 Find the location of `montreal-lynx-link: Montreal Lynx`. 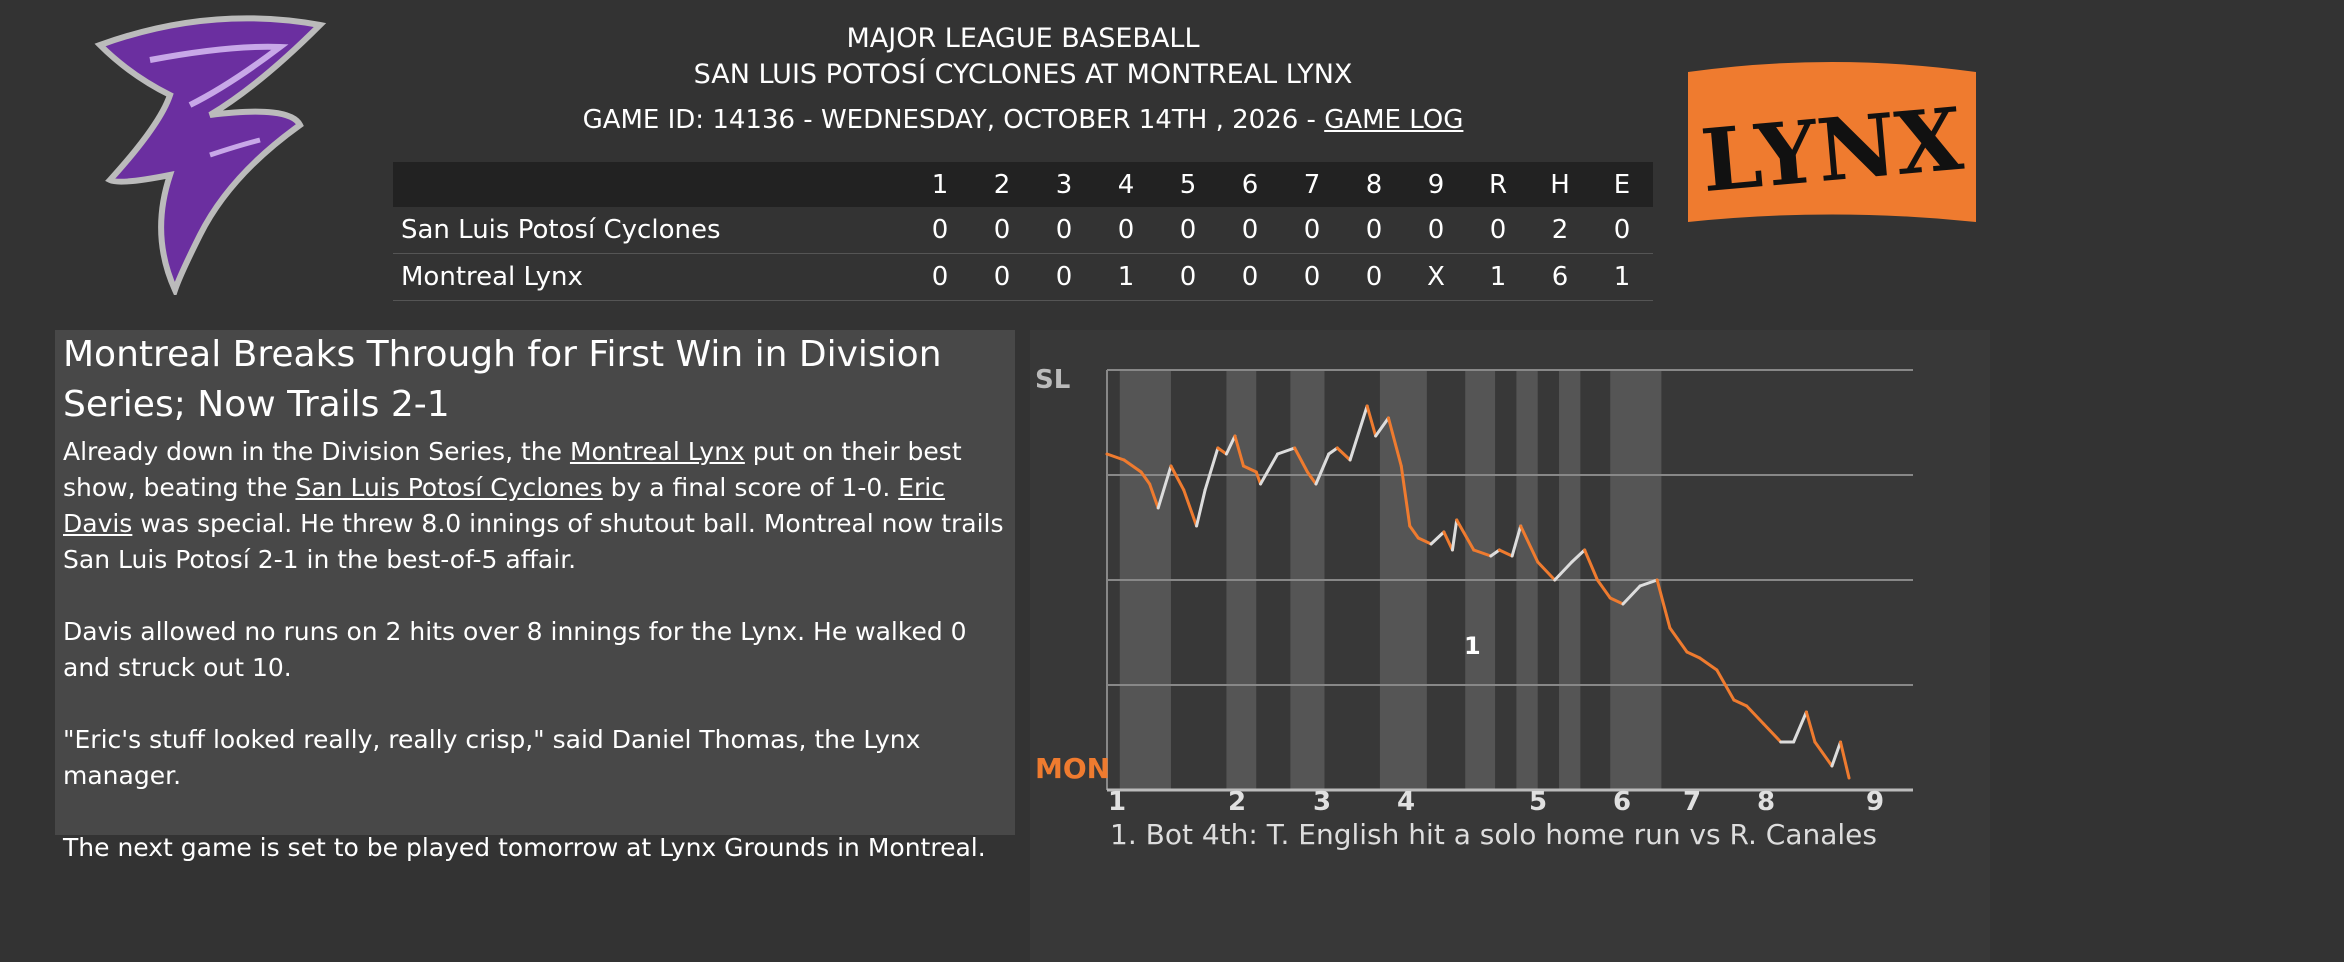

montreal-lynx-link: Montreal Lynx is located at coordinates (657, 451).